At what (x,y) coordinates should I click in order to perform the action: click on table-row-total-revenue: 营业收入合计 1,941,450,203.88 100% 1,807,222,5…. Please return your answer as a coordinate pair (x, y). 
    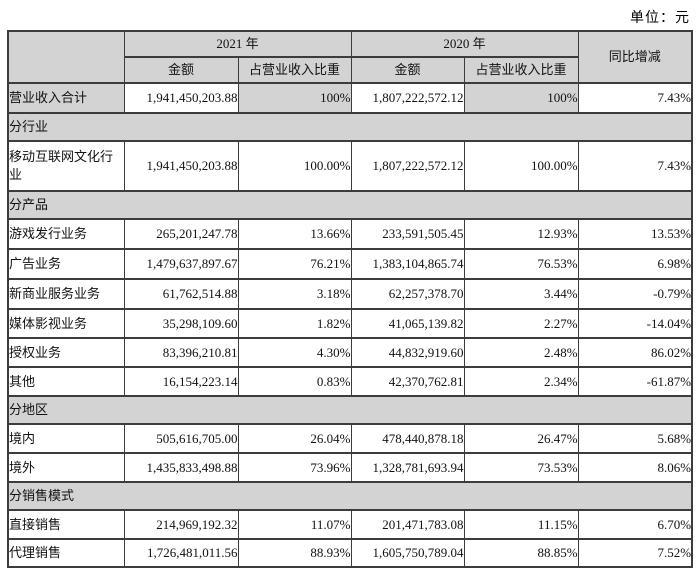
    Looking at the image, I should click on (350, 98).